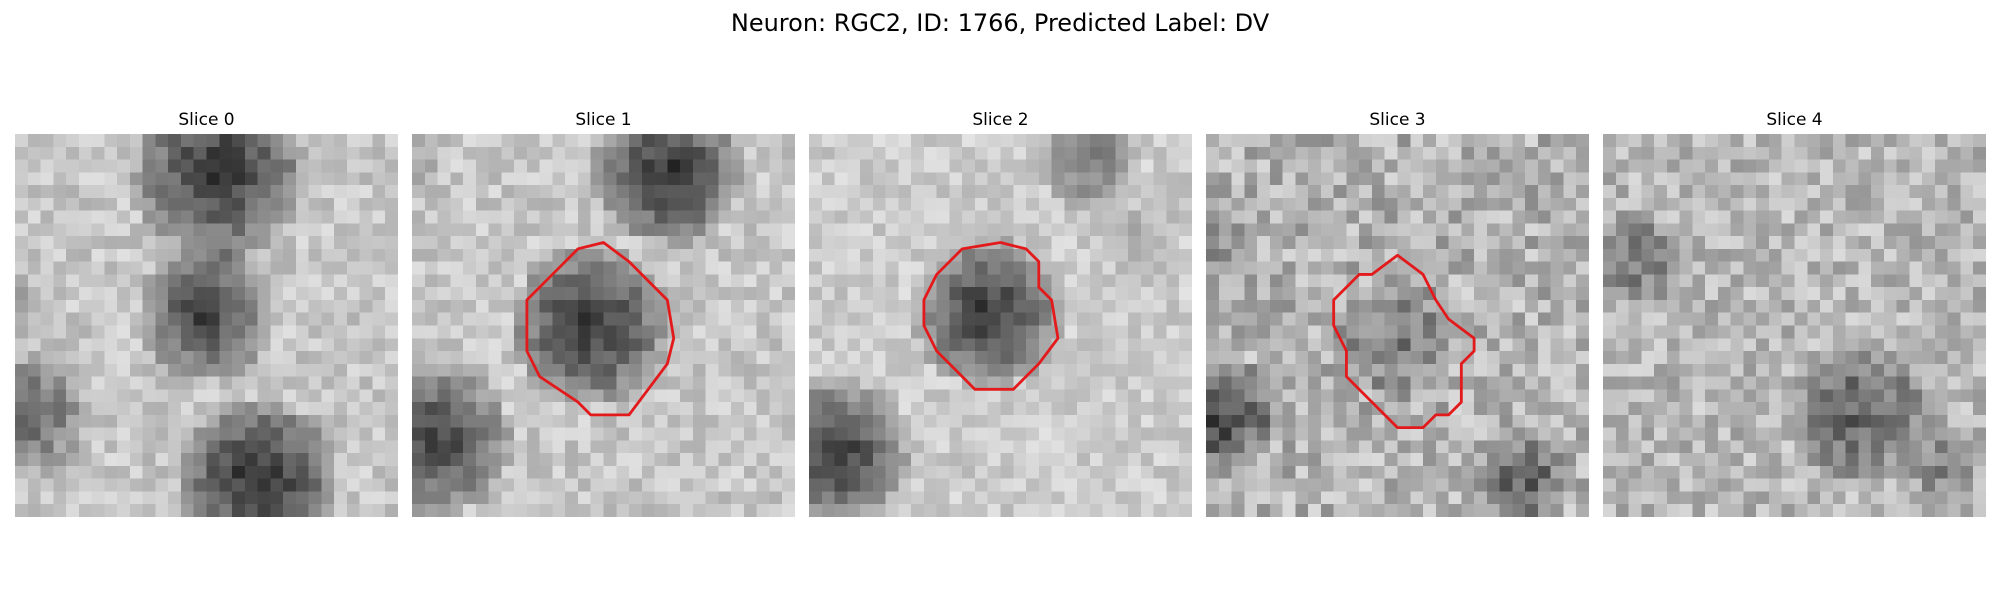 The image size is (2000, 600). What do you see at coordinates (1000, 120) in the screenshot?
I see `slice-title-2: Slice 2` at bounding box center [1000, 120].